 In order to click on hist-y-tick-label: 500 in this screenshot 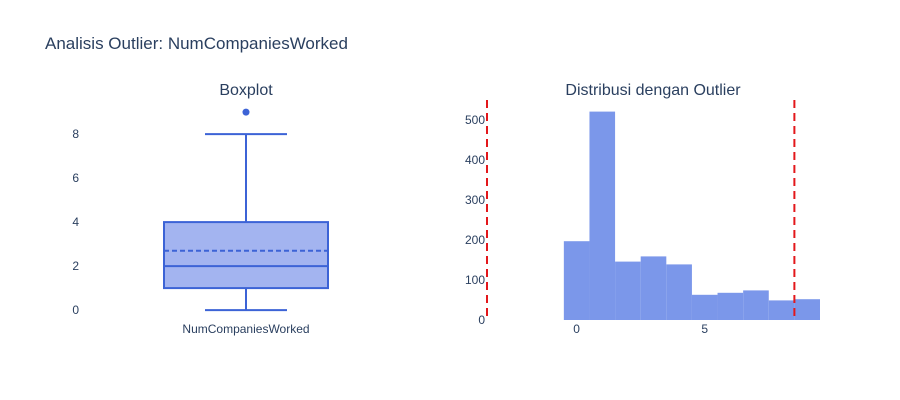, I will do `click(475, 120)`.